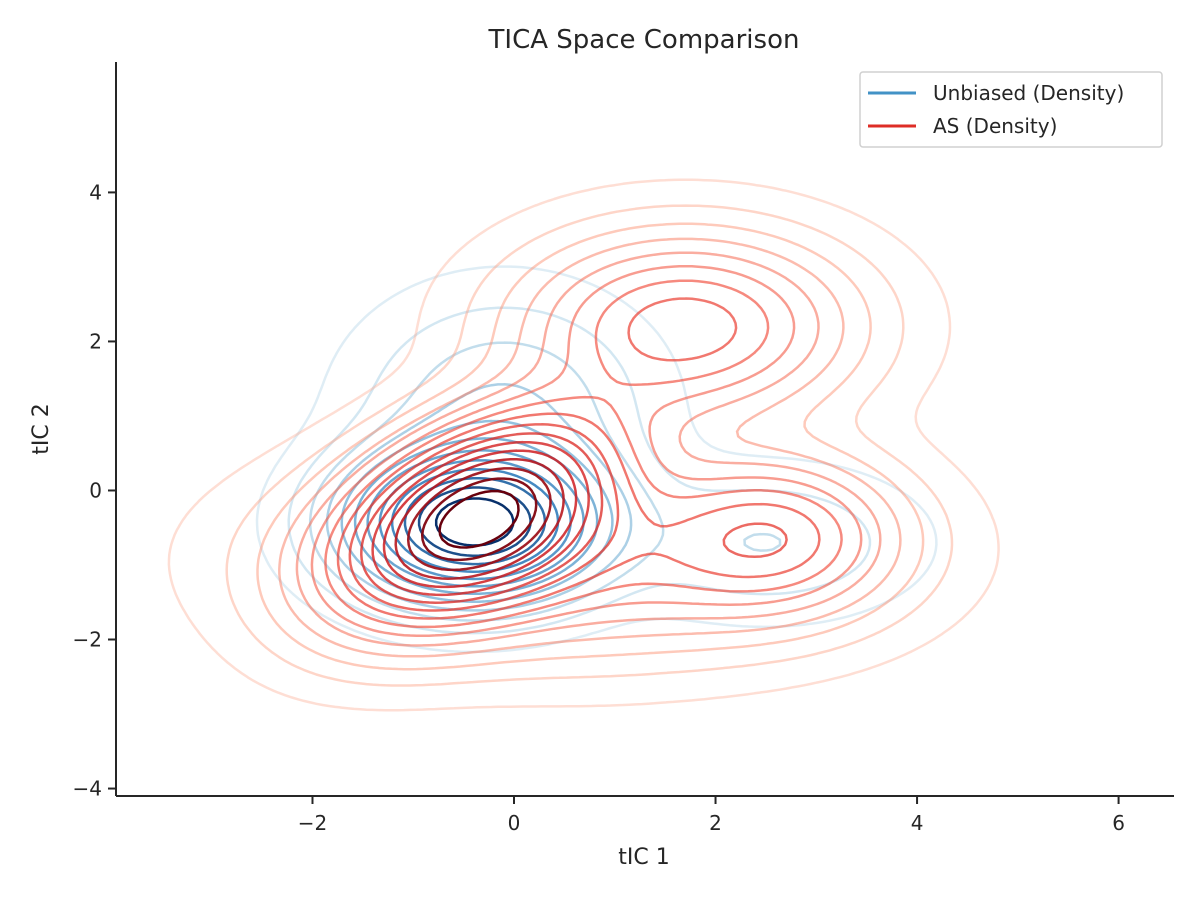 This screenshot has height=901, width=1200. What do you see at coordinates (312, 823) in the screenshot?
I see `x-tick-label: −2` at bounding box center [312, 823].